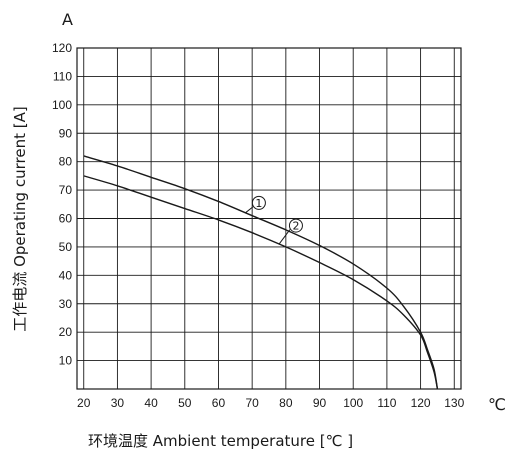 The image size is (514, 456). Describe the element at coordinates (66, 133) in the screenshot. I see `y-tick-label: 90` at that location.